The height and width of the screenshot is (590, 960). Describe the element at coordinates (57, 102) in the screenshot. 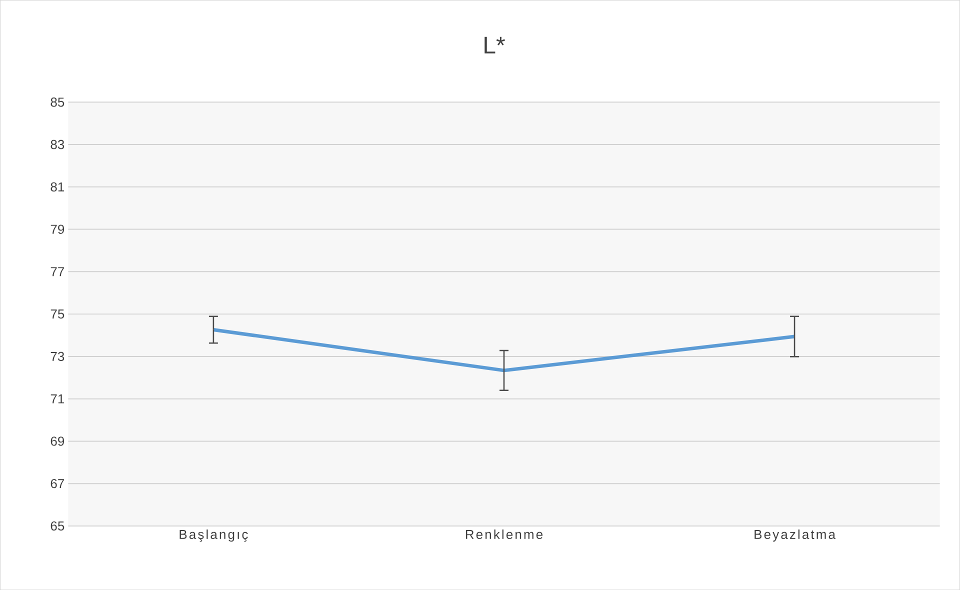

I see `y-tick-label: 85` at that location.